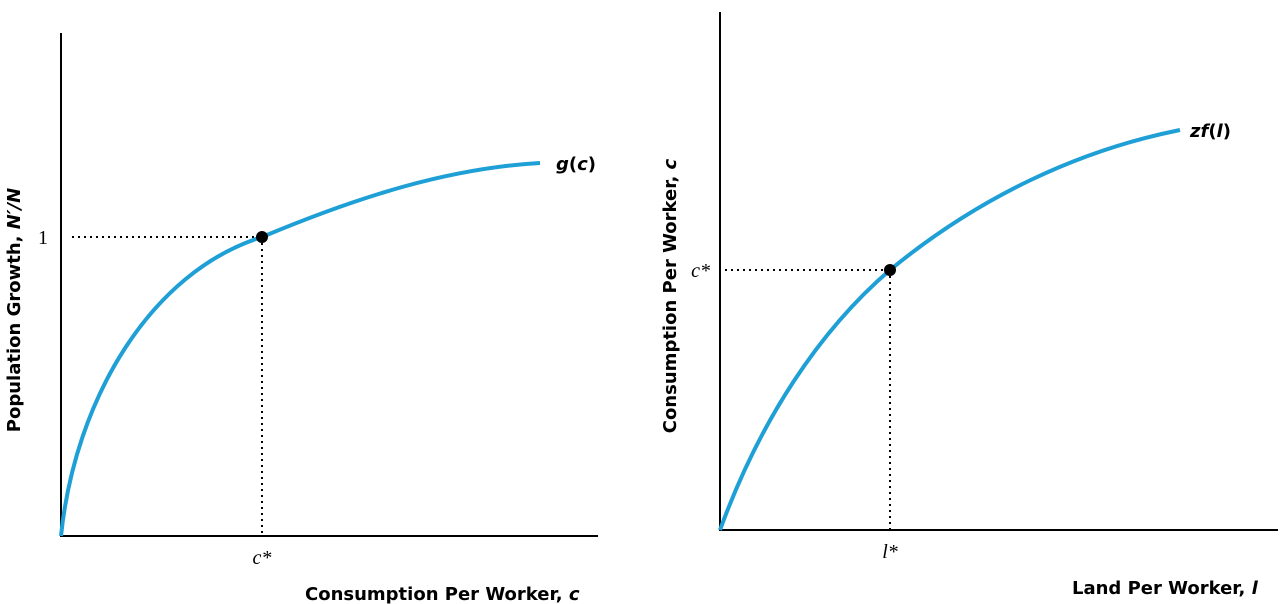 The height and width of the screenshot is (604, 1284). I want to click on curve-label: zf(l), so click(1210, 131).